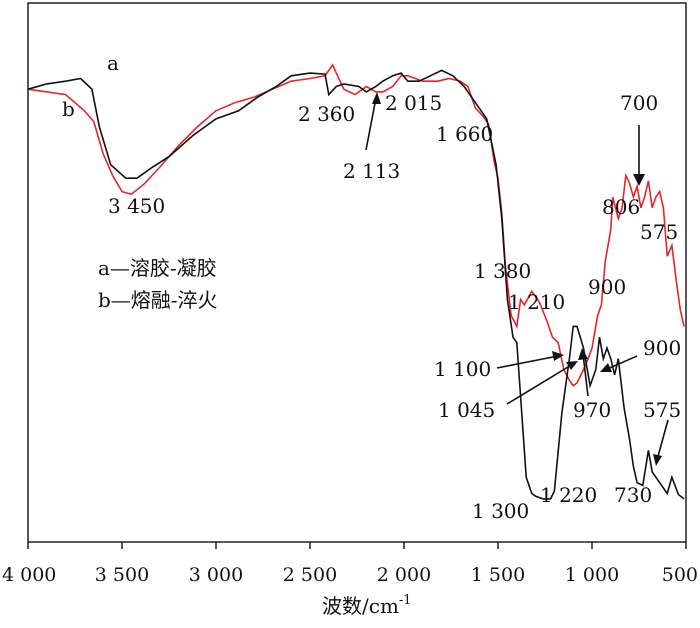  What do you see at coordinates (216, 575) in the screenshot?
I see `x-tick-label: 3 000` at bounding box center [216, 575].